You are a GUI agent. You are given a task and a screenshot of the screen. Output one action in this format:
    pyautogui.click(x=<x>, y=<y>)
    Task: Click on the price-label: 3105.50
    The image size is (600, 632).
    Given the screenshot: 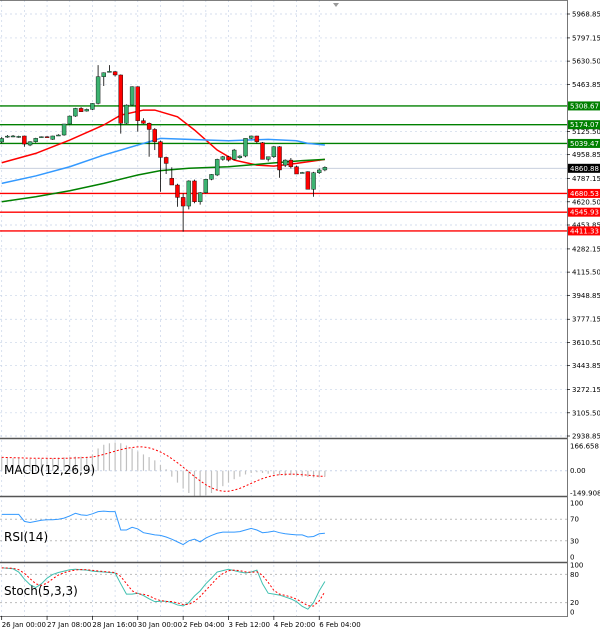 What is the action you would take?
    pyautogui.click(x=586, y=413)
    